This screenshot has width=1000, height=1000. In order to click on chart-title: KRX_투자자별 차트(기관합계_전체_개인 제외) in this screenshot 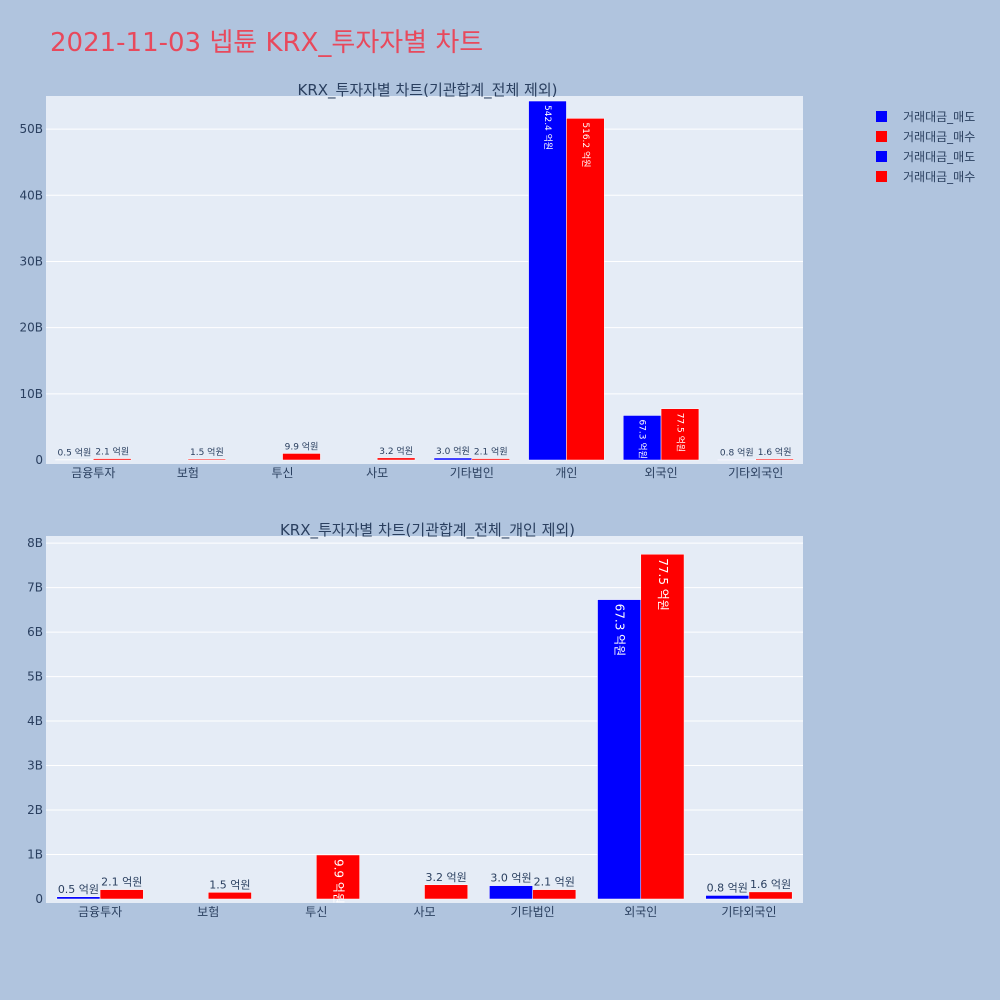, I will do `click(427, 530)`.